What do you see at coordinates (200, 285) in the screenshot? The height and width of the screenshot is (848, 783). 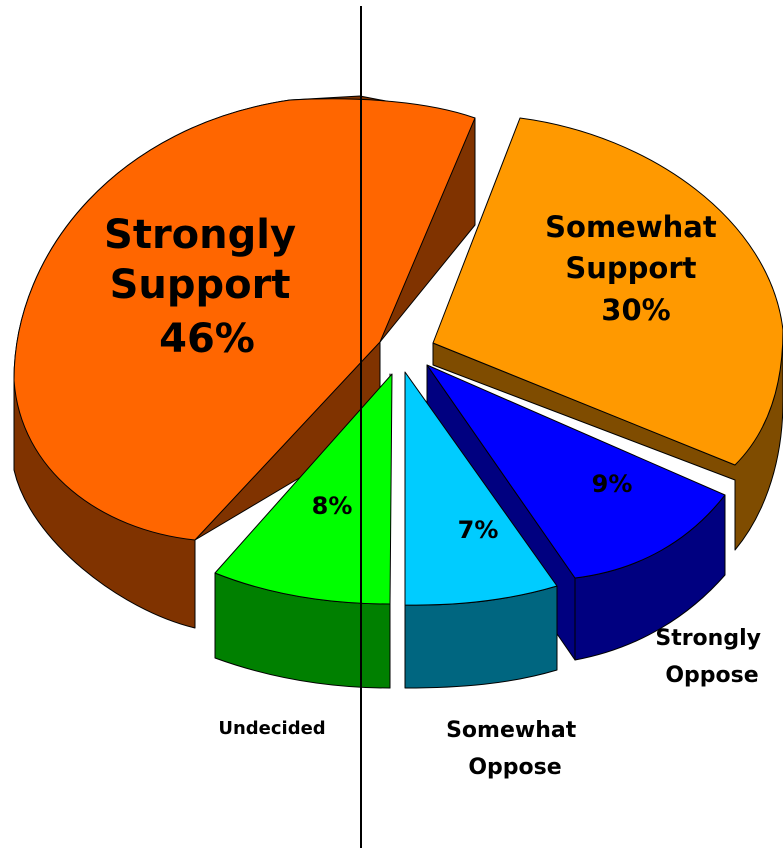 I see `label-strongly-support-line-2: Support` at bounding box center [200, 285].